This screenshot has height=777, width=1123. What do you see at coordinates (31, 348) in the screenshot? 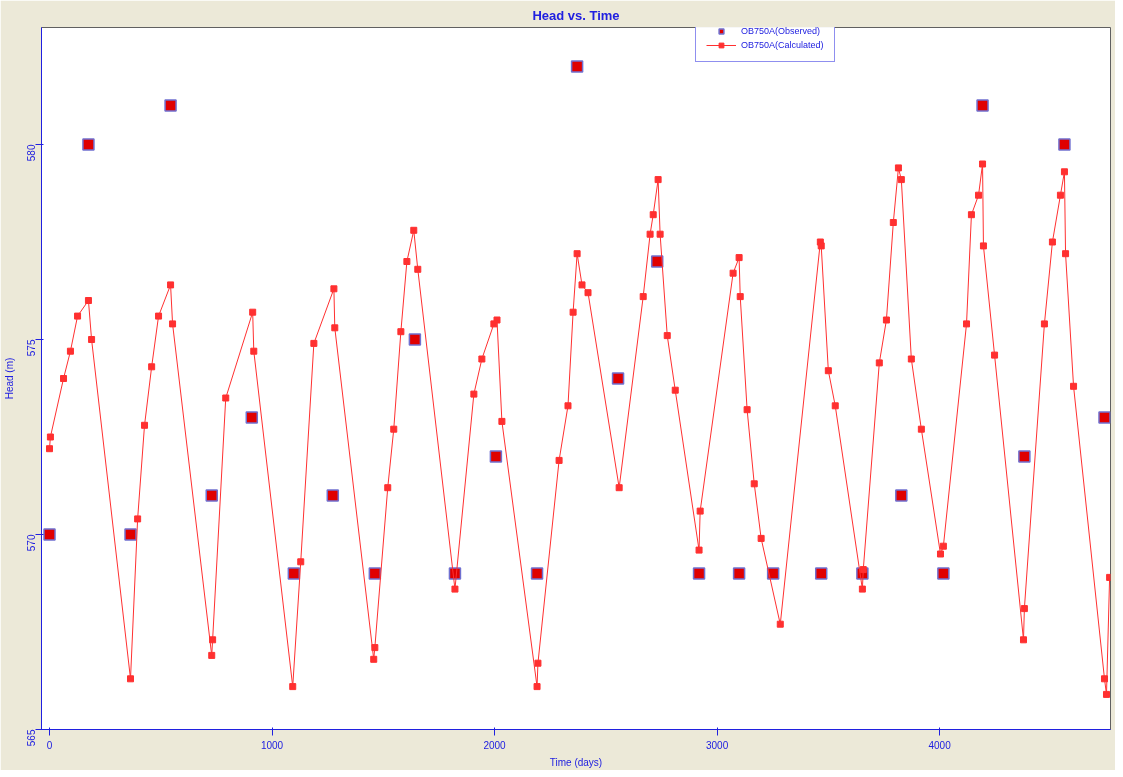
I see `y-tick-label: 575` at bounding box center [31, 348].